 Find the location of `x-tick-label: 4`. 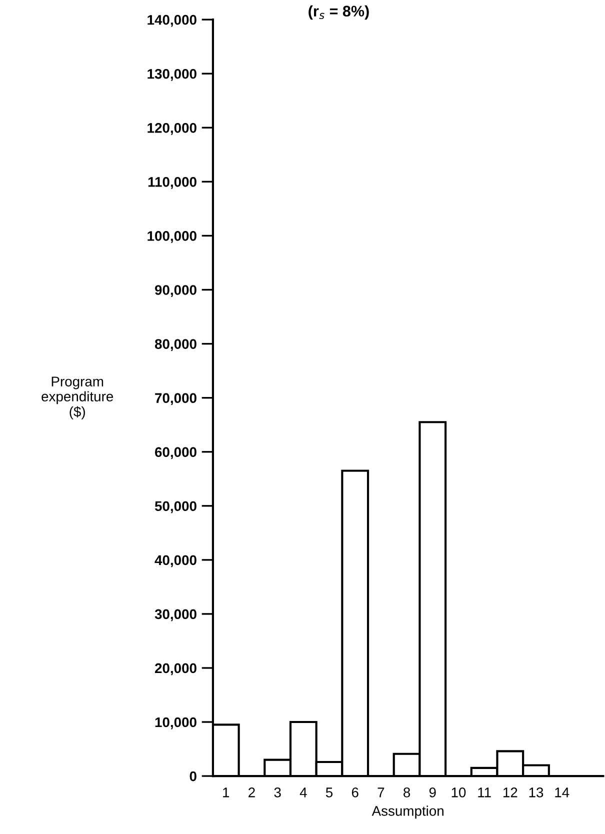

x-tick-label: 4 is located at coordinates (303, 793).